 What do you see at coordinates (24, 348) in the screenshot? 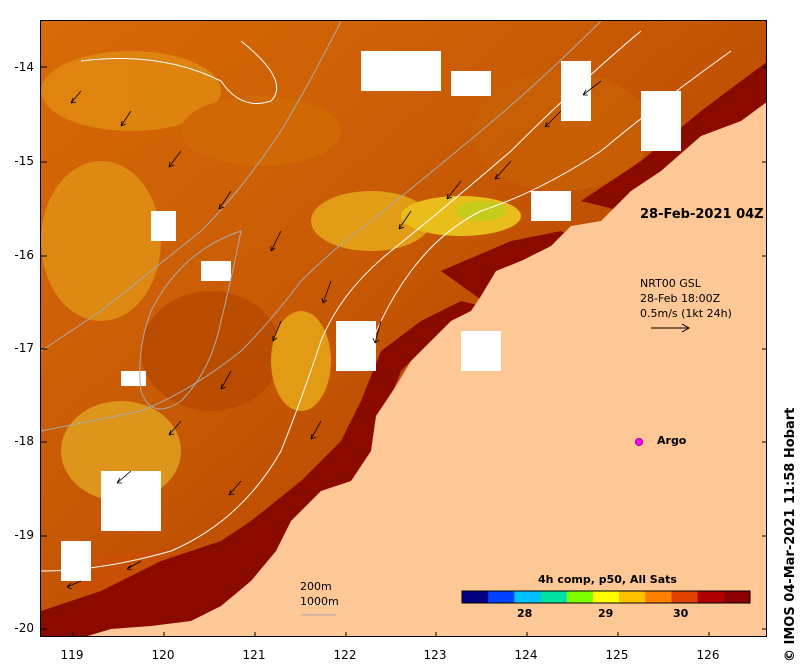
I see `lat-label: -17` at bounding box center [24, 348].